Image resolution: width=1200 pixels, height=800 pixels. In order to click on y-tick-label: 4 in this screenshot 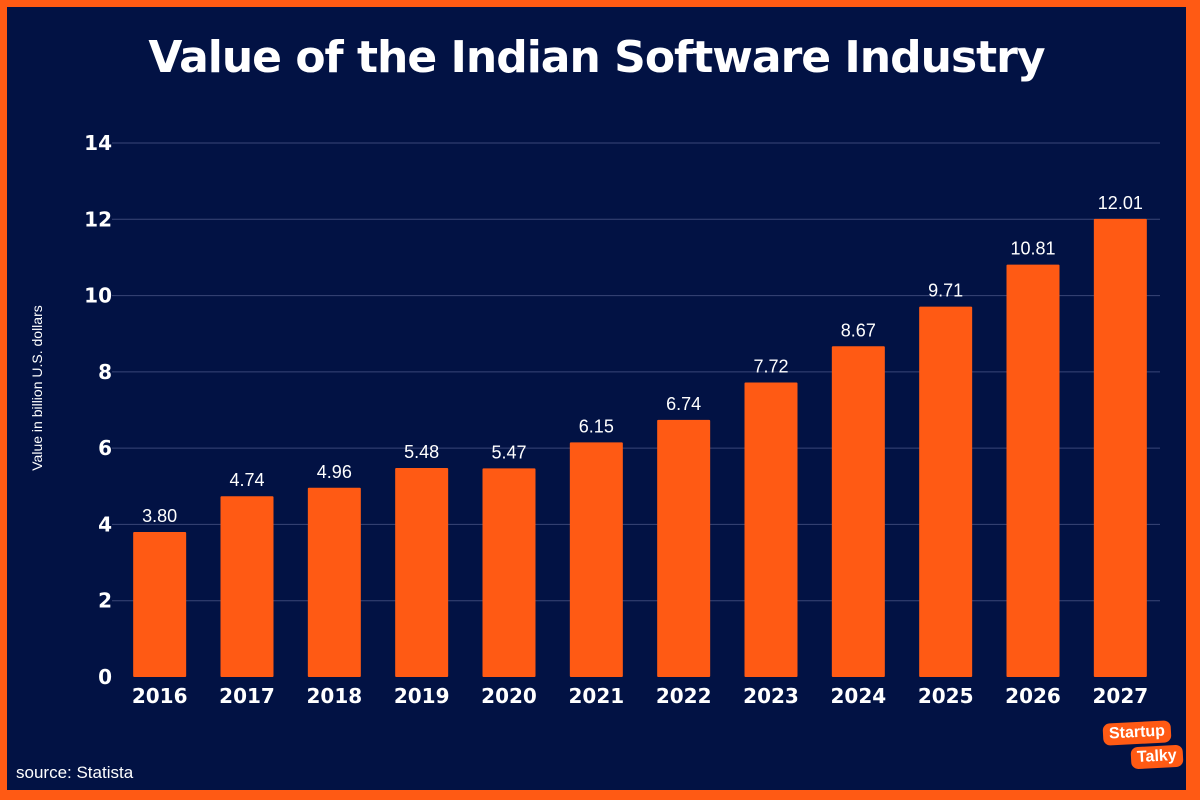, I will do `click(105, 524)`.